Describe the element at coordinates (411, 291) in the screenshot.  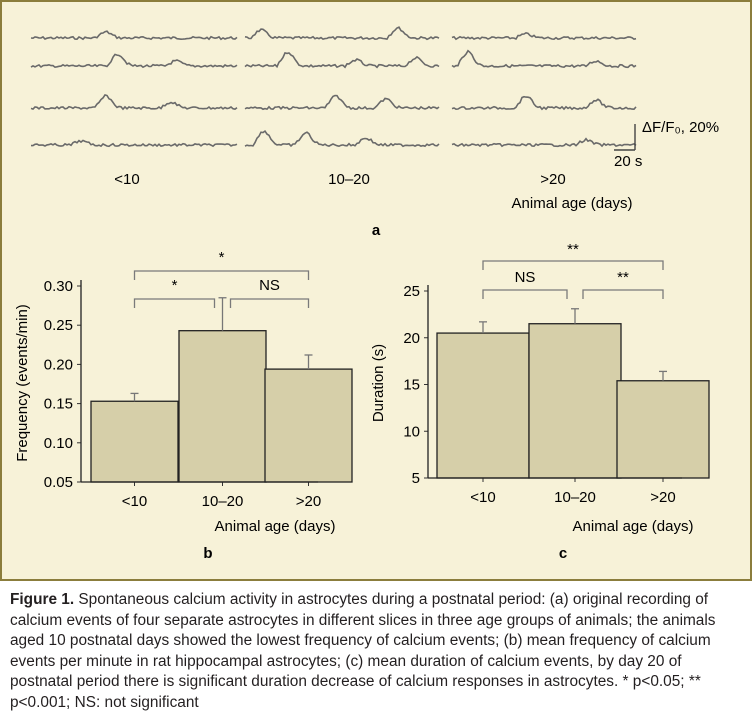
I see `chart-c-ytick-label: 25` at that location.